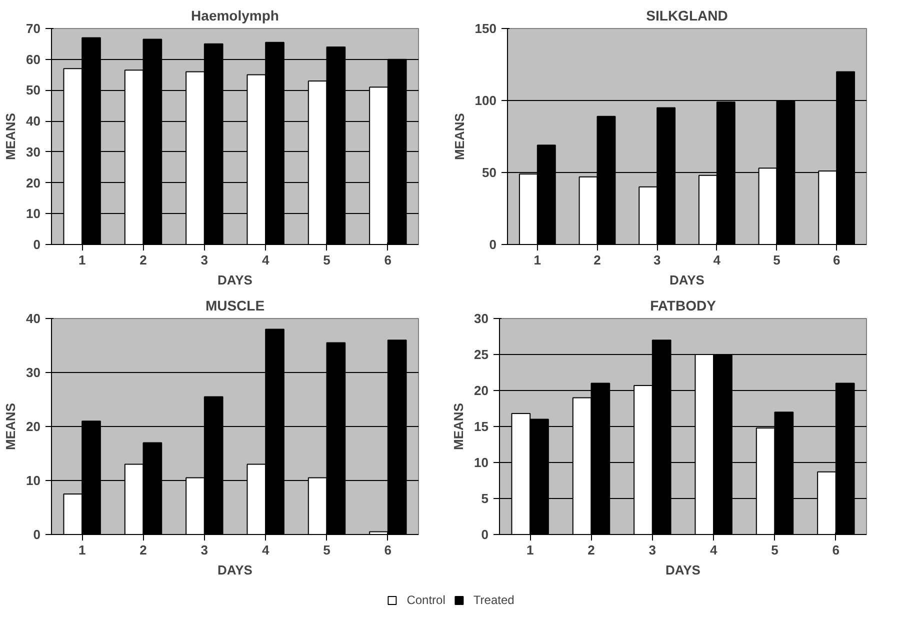 The width and height of the screenshot is (904, 634). Describe the element at coordinates (426, 600) in the screenshot. I see `legend-label: Control` at that location.